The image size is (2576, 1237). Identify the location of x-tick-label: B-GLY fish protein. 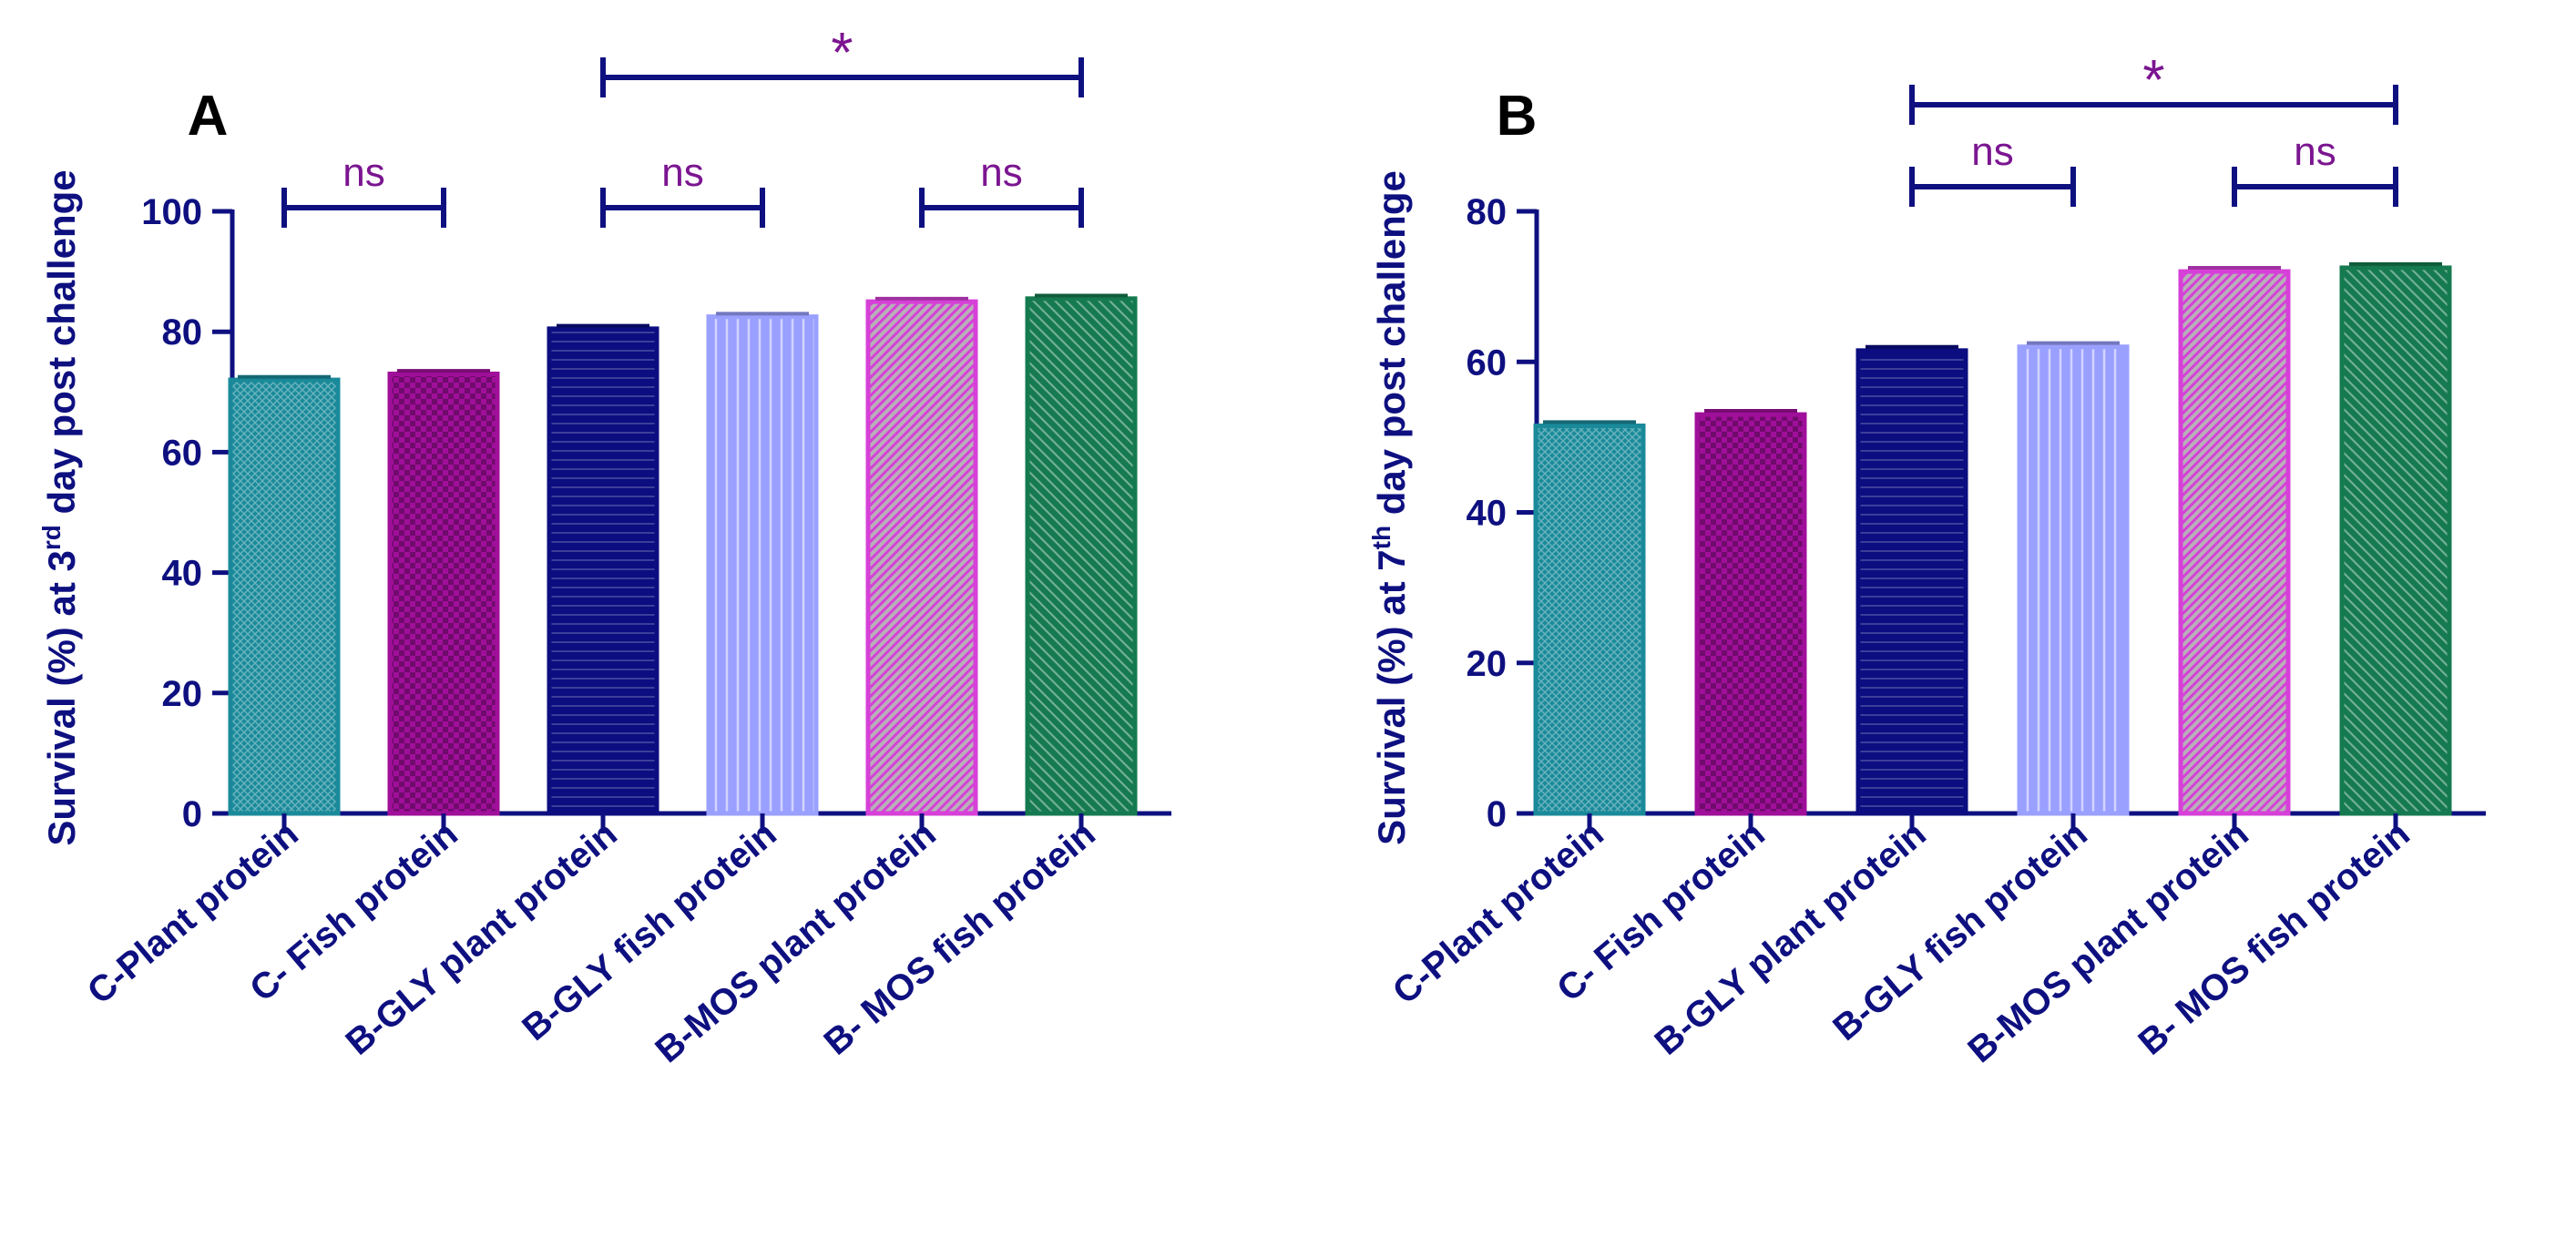
(649, 930).